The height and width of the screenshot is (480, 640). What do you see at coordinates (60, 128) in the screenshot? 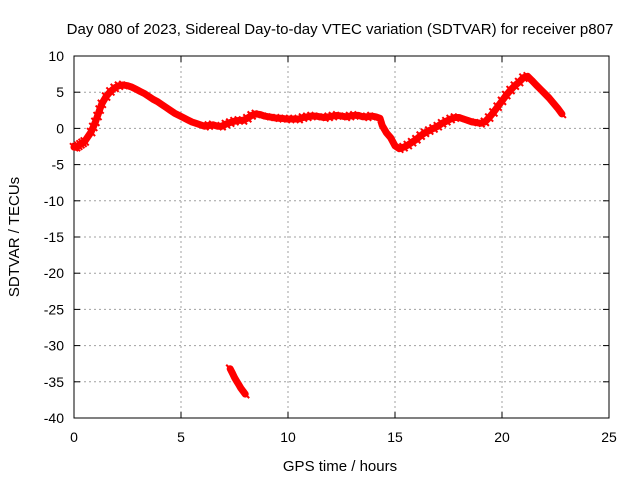
I see `y-tick-label: 0` at bounding box center [60, 128].